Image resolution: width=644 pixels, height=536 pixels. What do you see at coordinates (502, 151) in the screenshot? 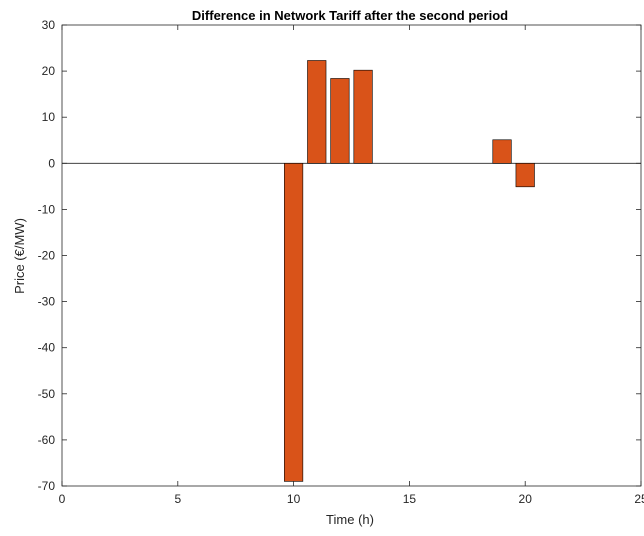
I see `bar-t19` at bounding box center [502, 151].